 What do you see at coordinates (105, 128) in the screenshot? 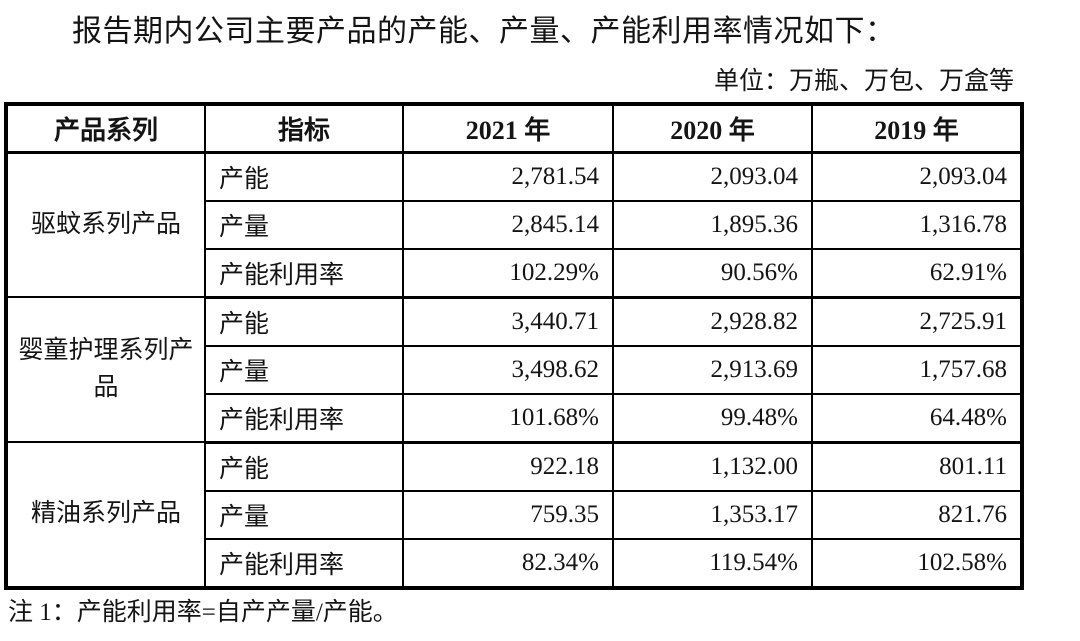
I see `col-header-product-series: 产品系列` at bounding box center [105, 128].